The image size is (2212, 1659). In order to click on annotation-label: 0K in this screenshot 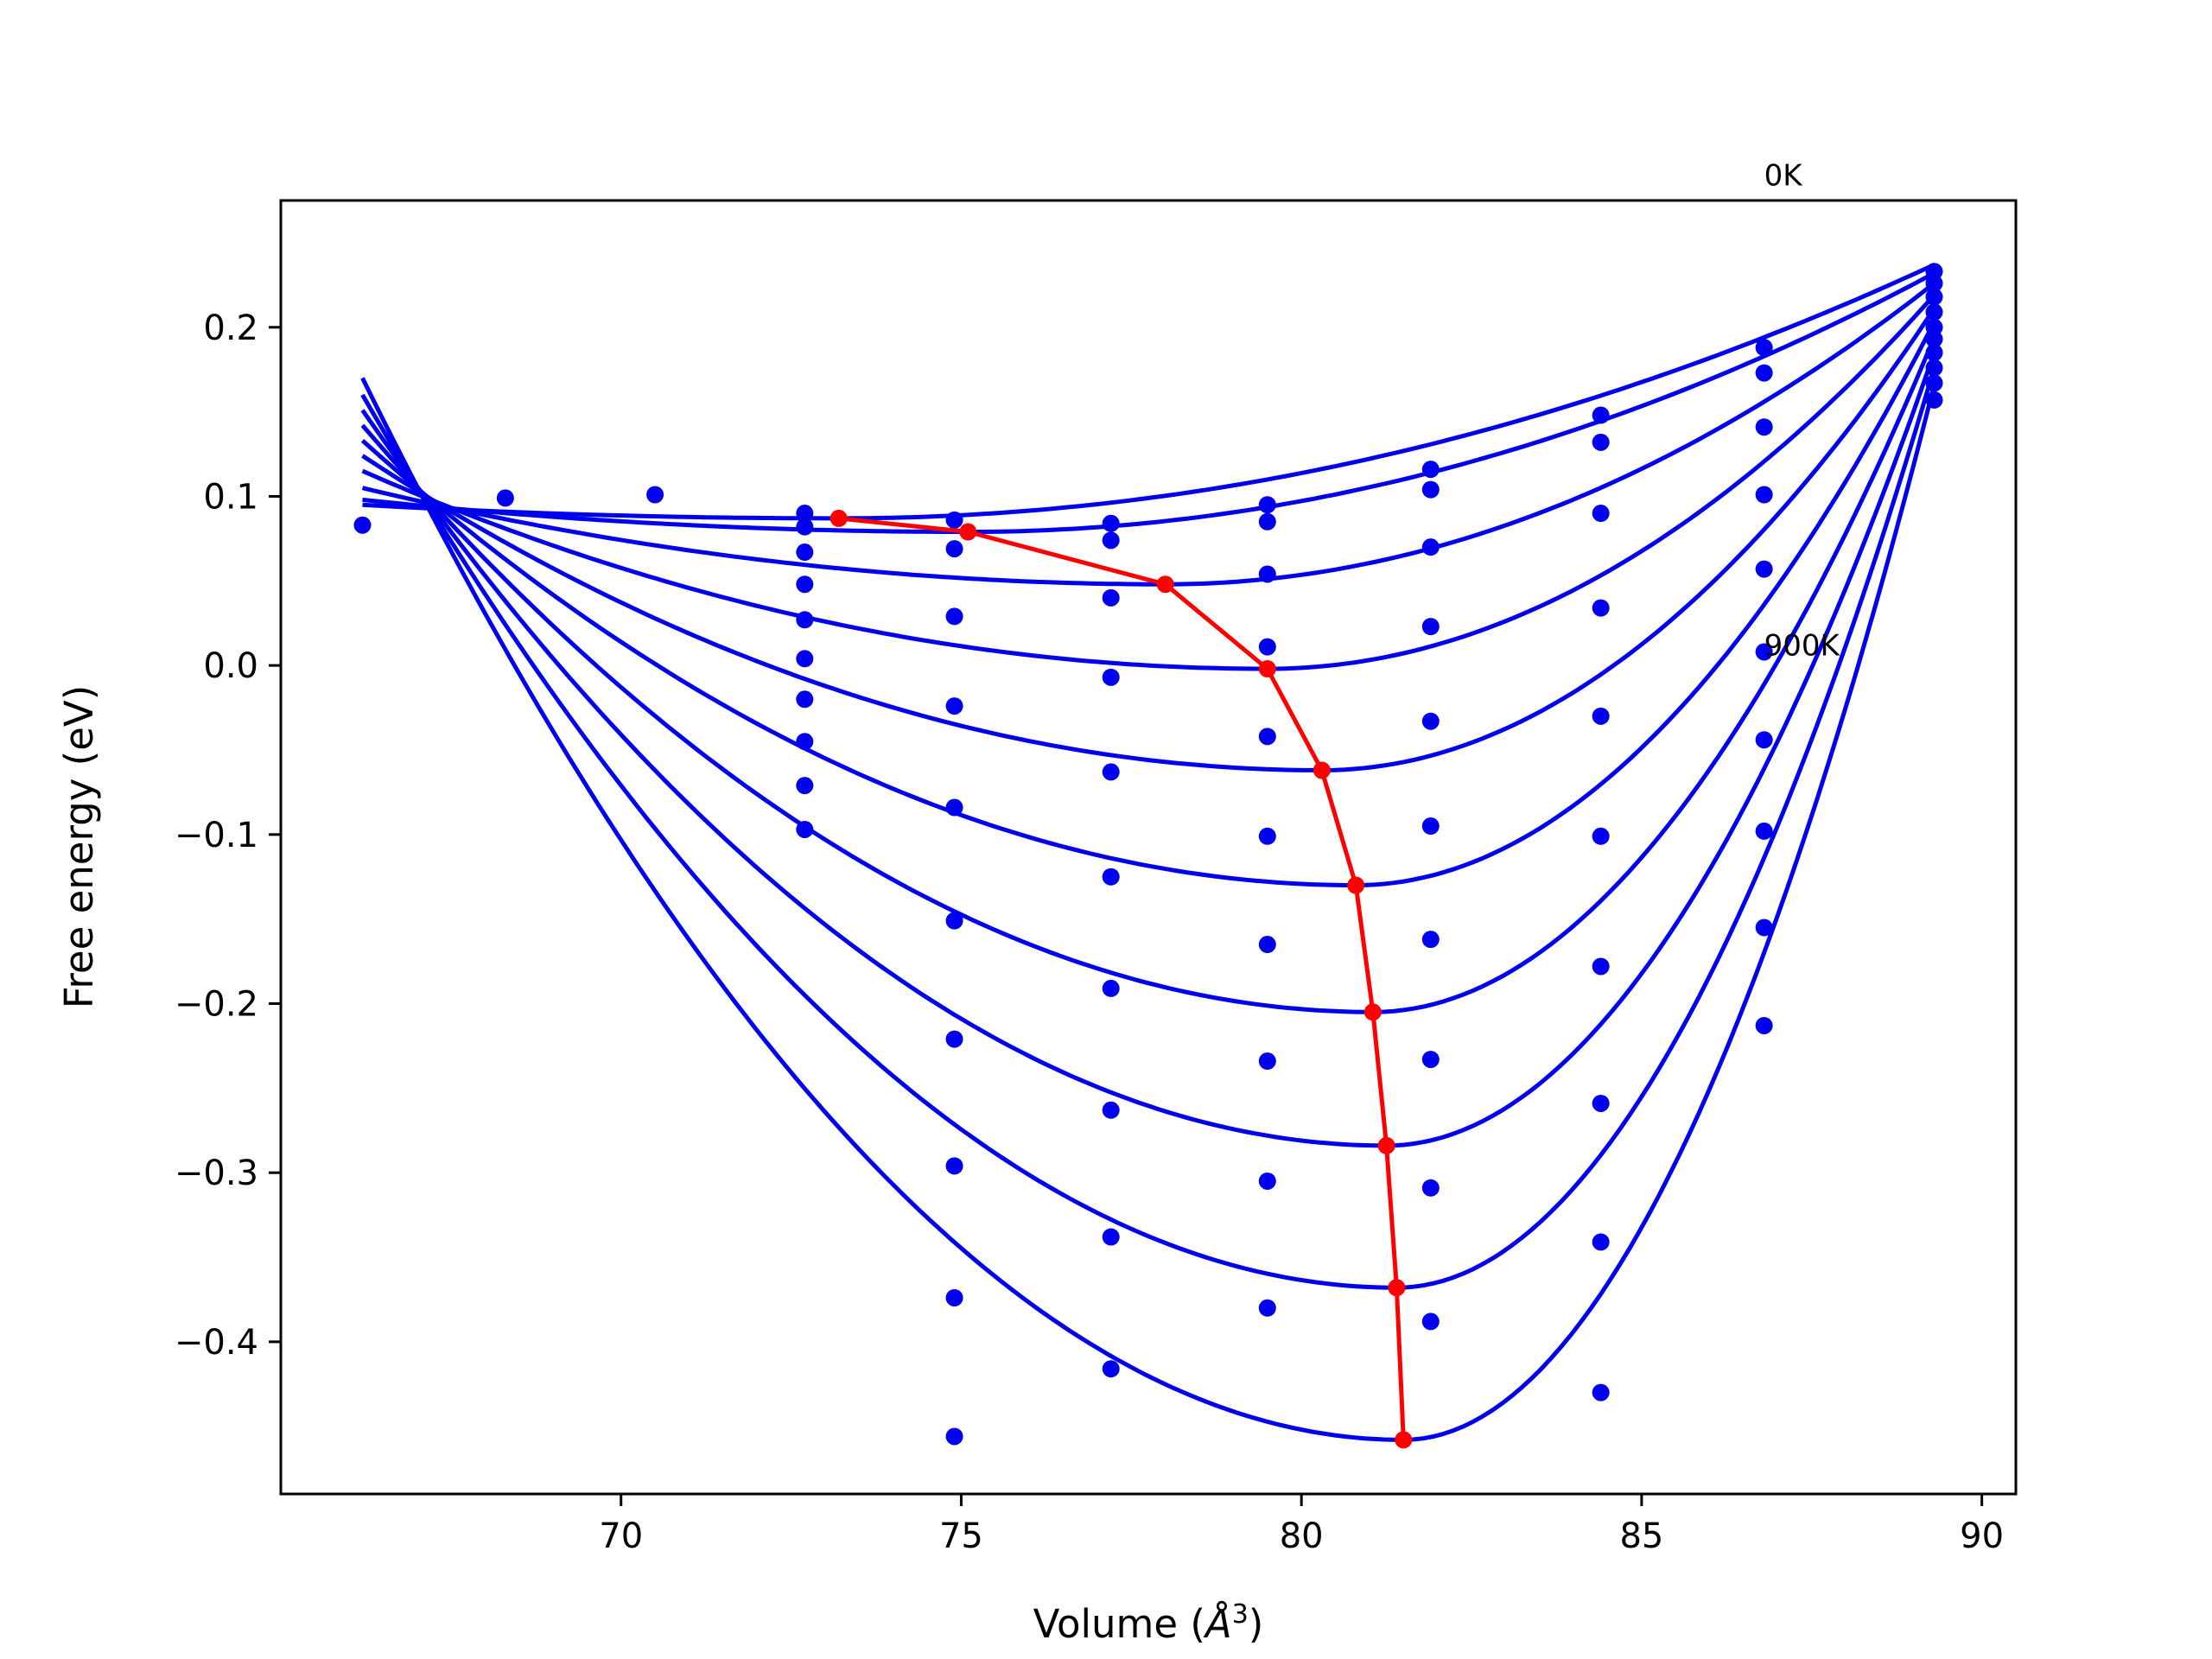, I will do `click(1784, 176)`.